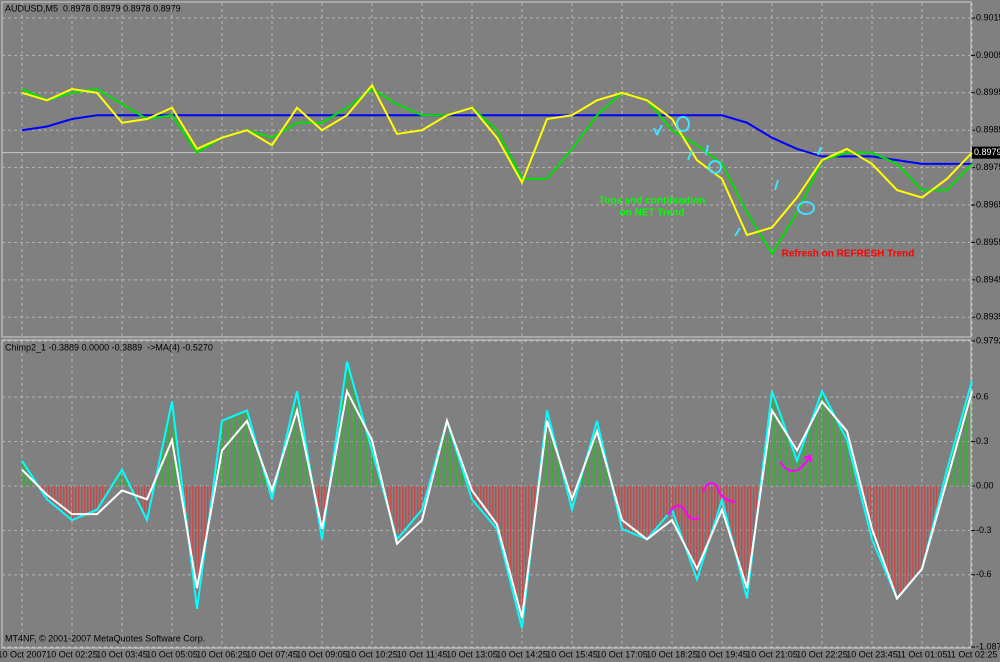 The height and width of the screenshot is (662, 1000). I want to click on x-tick-label: 10 Oct 05:05, so click(172, 654).